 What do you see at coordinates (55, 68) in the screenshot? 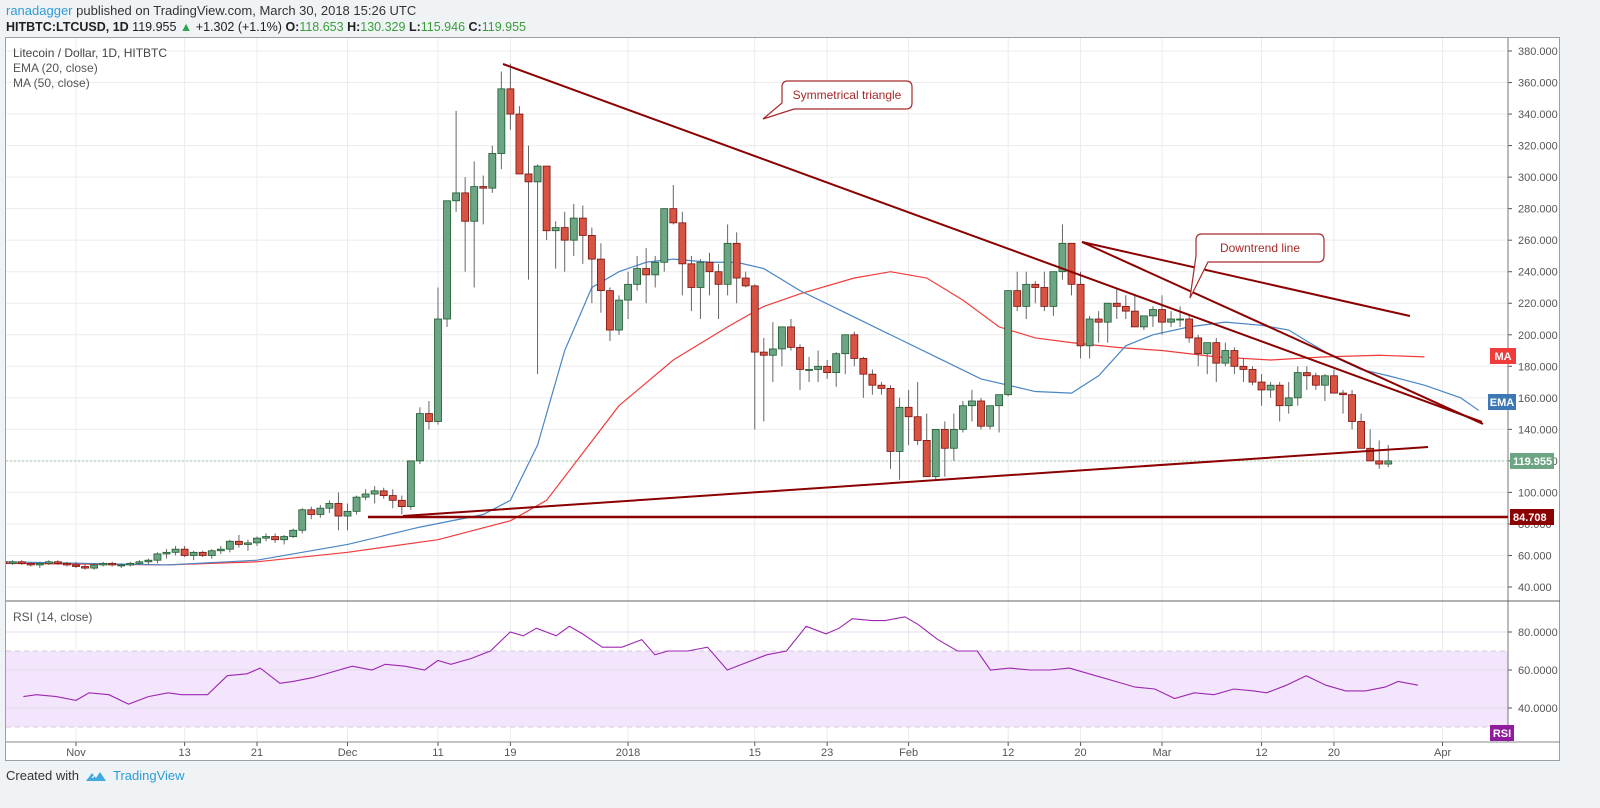
I see `legend-ema: EMA (20, close)` at bounding box center [55, 68].